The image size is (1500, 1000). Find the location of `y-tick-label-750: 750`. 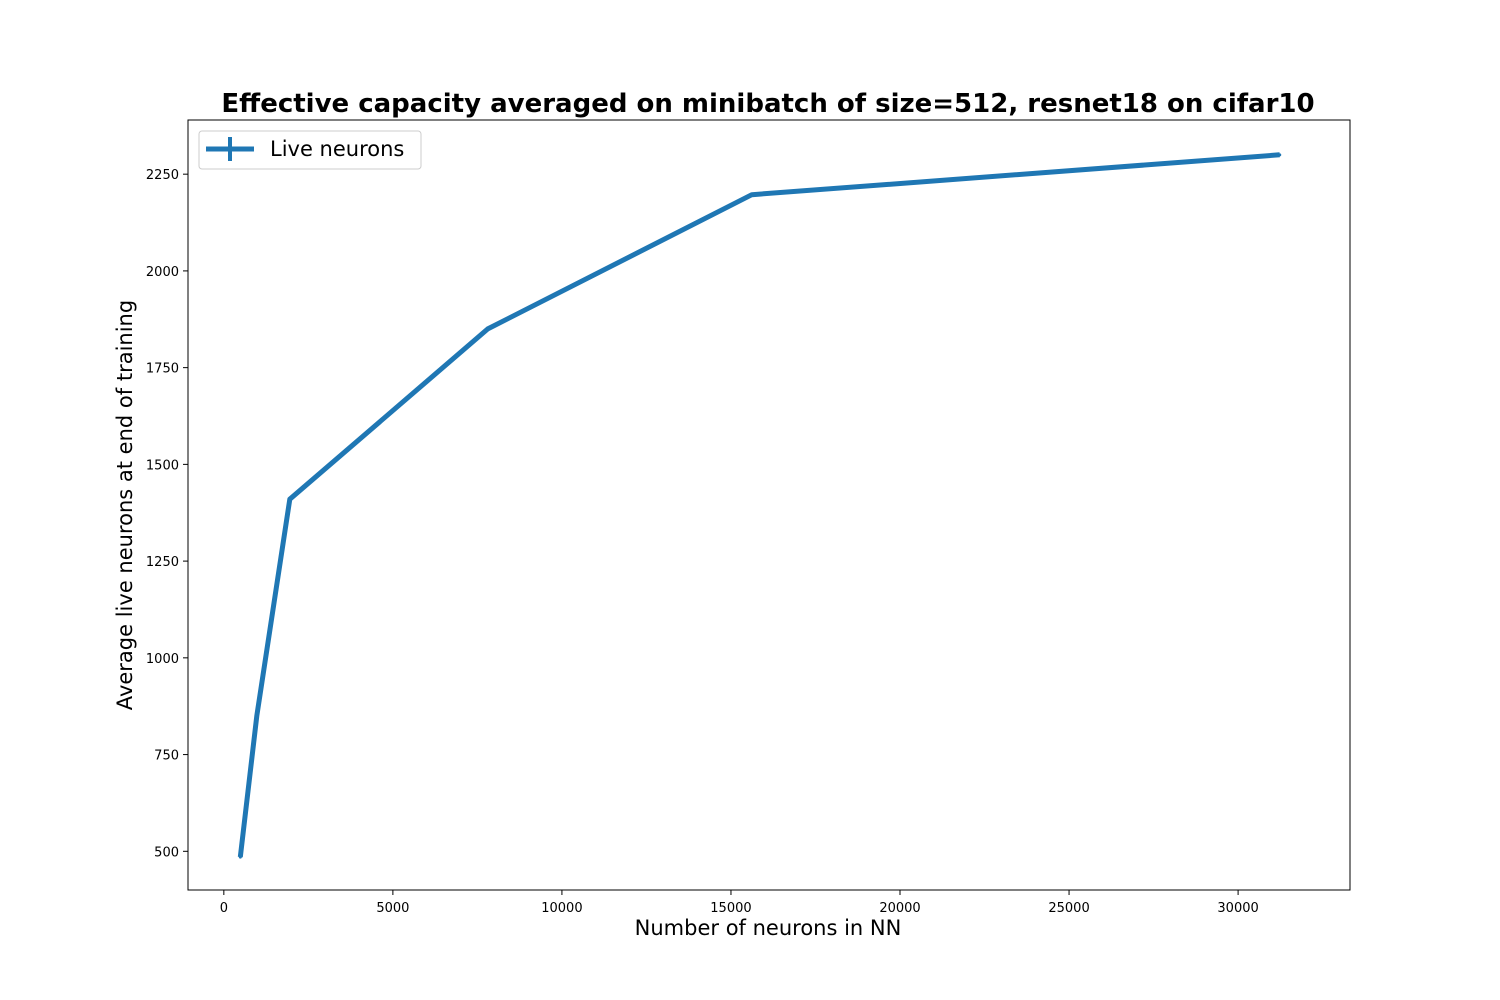

y-tick-label-750: 750 is located at coordinates (166, 756).